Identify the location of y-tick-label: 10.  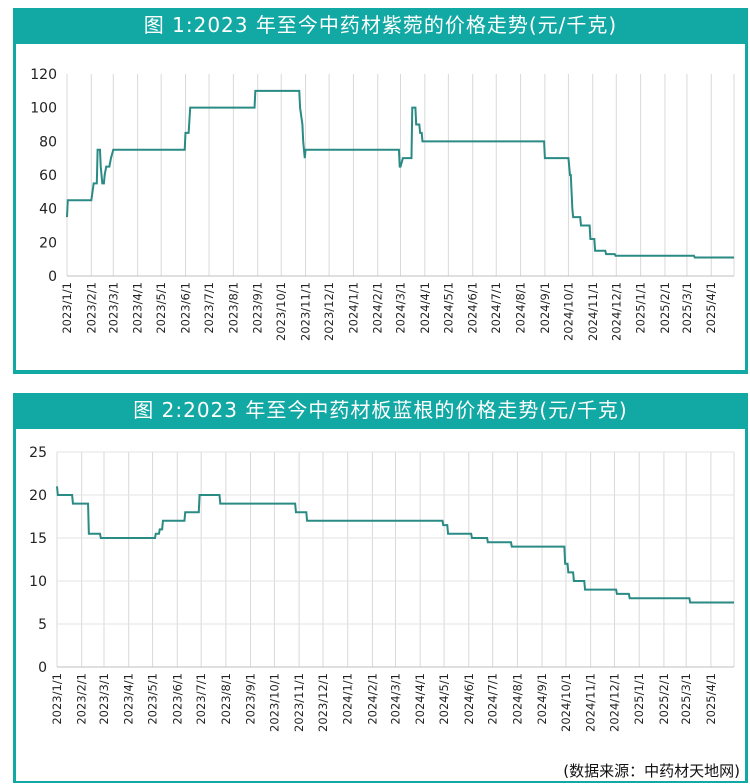
(38, 582).